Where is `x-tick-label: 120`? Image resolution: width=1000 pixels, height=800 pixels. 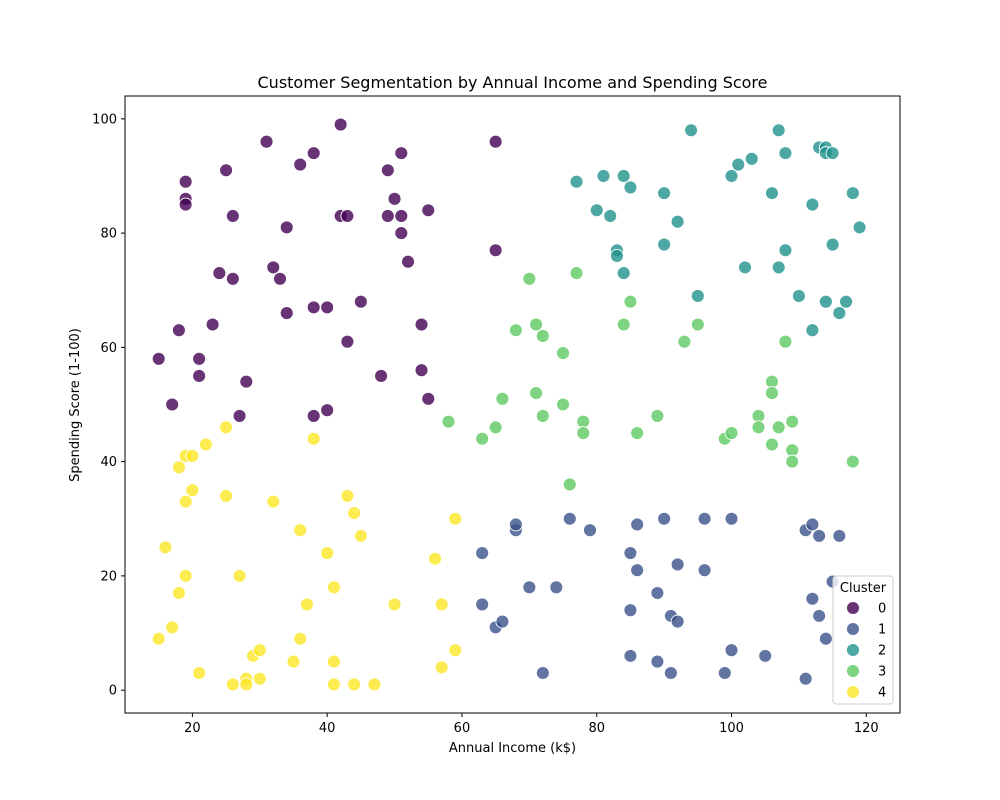
x-tick-label: 120 is located at coordinates (866, 728).